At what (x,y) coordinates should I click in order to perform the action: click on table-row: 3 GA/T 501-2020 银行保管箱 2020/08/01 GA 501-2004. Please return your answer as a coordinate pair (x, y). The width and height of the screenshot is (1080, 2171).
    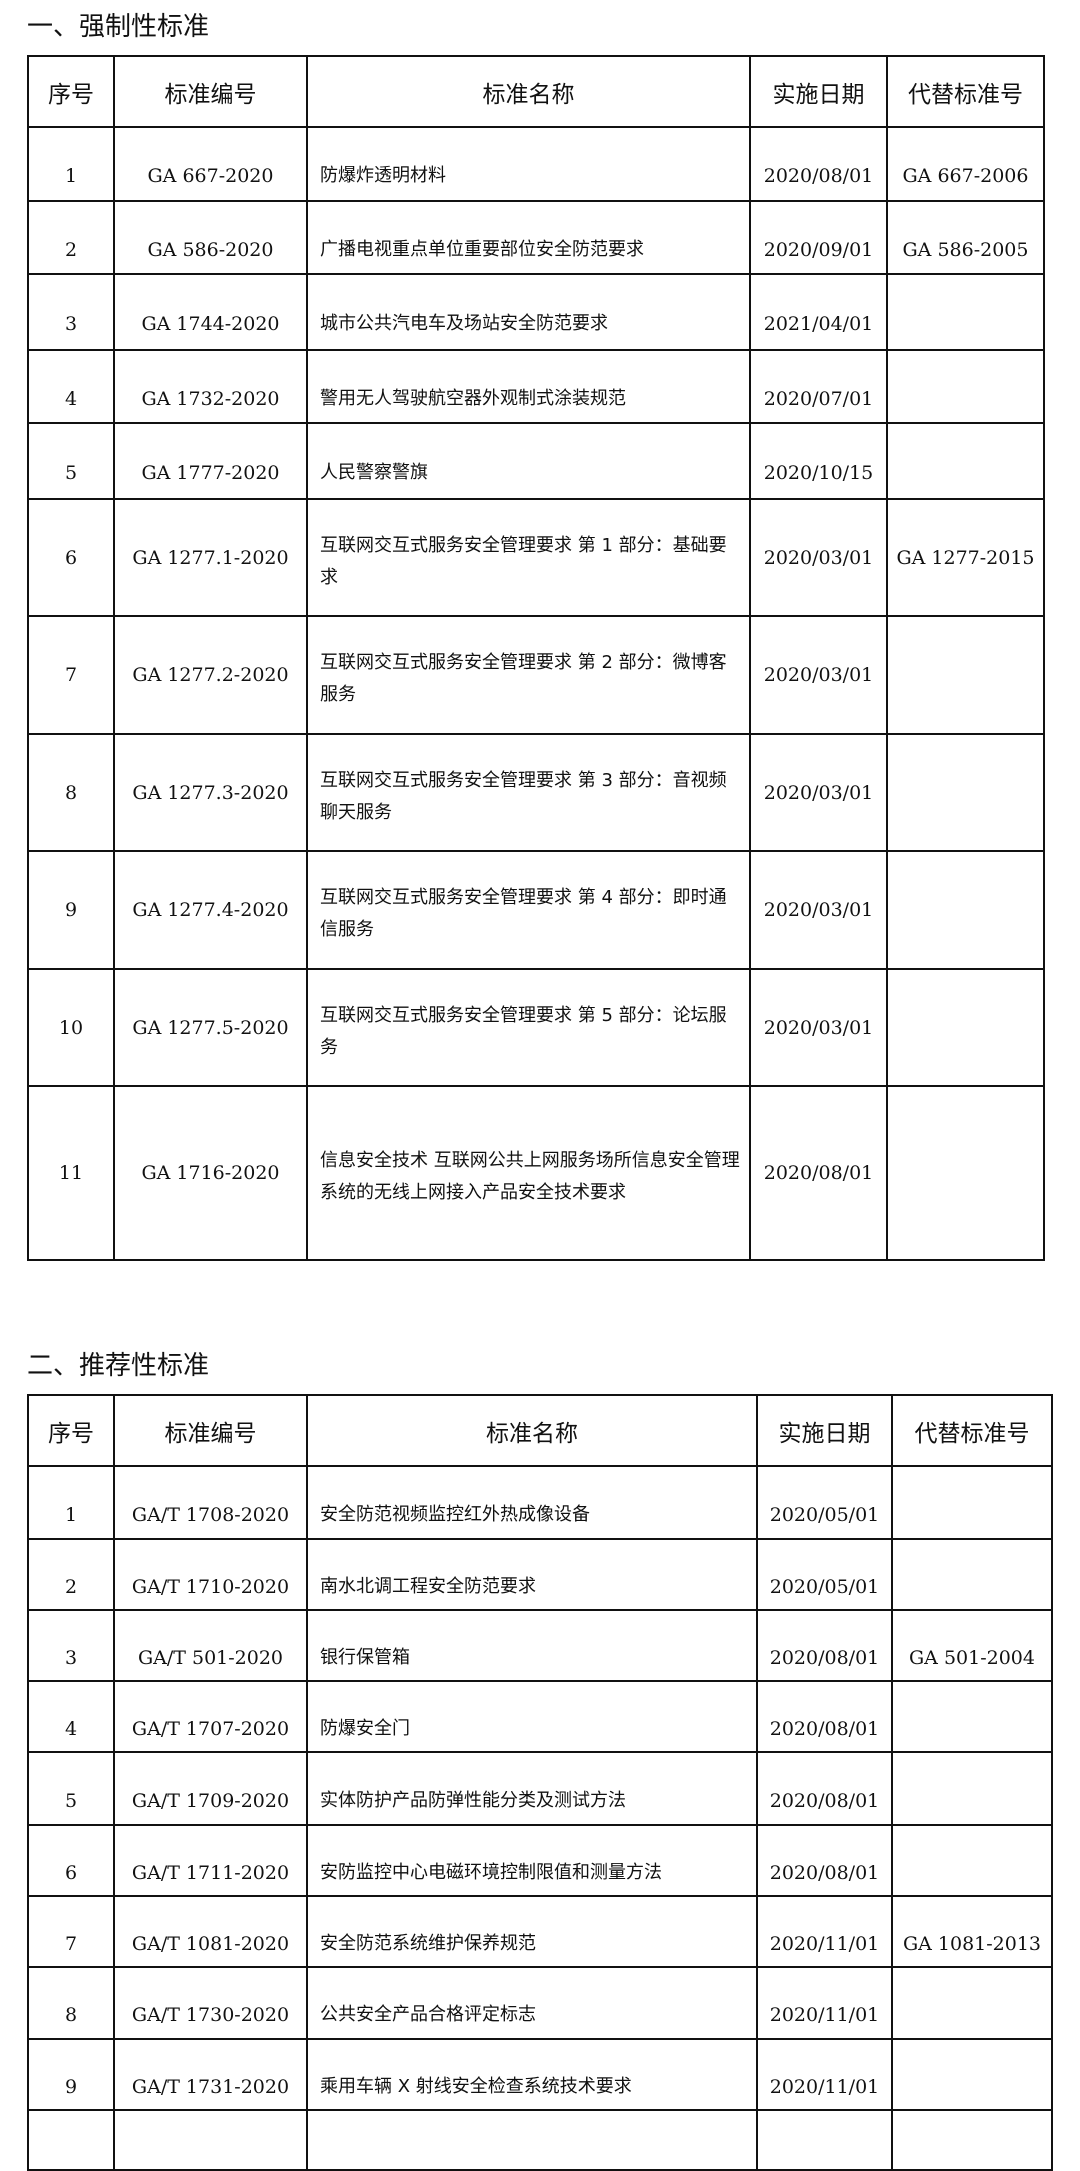
    Looking at the image, I should click on (540, 1645).